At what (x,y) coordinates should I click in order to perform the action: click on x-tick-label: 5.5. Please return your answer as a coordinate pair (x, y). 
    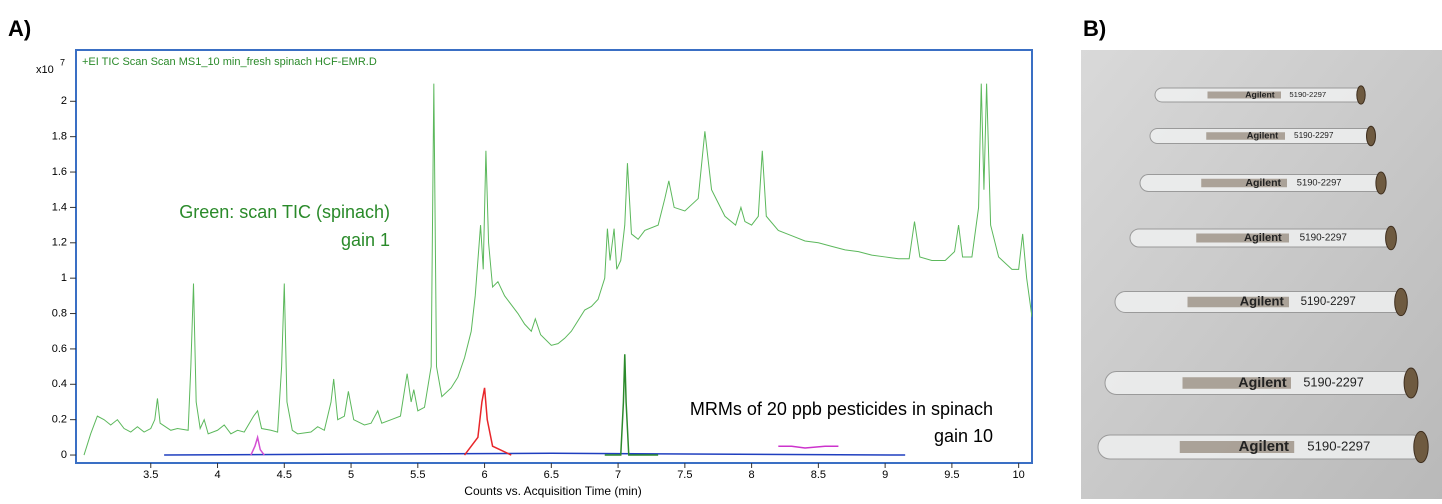
    Looking at the image, I should click on (417, 475).